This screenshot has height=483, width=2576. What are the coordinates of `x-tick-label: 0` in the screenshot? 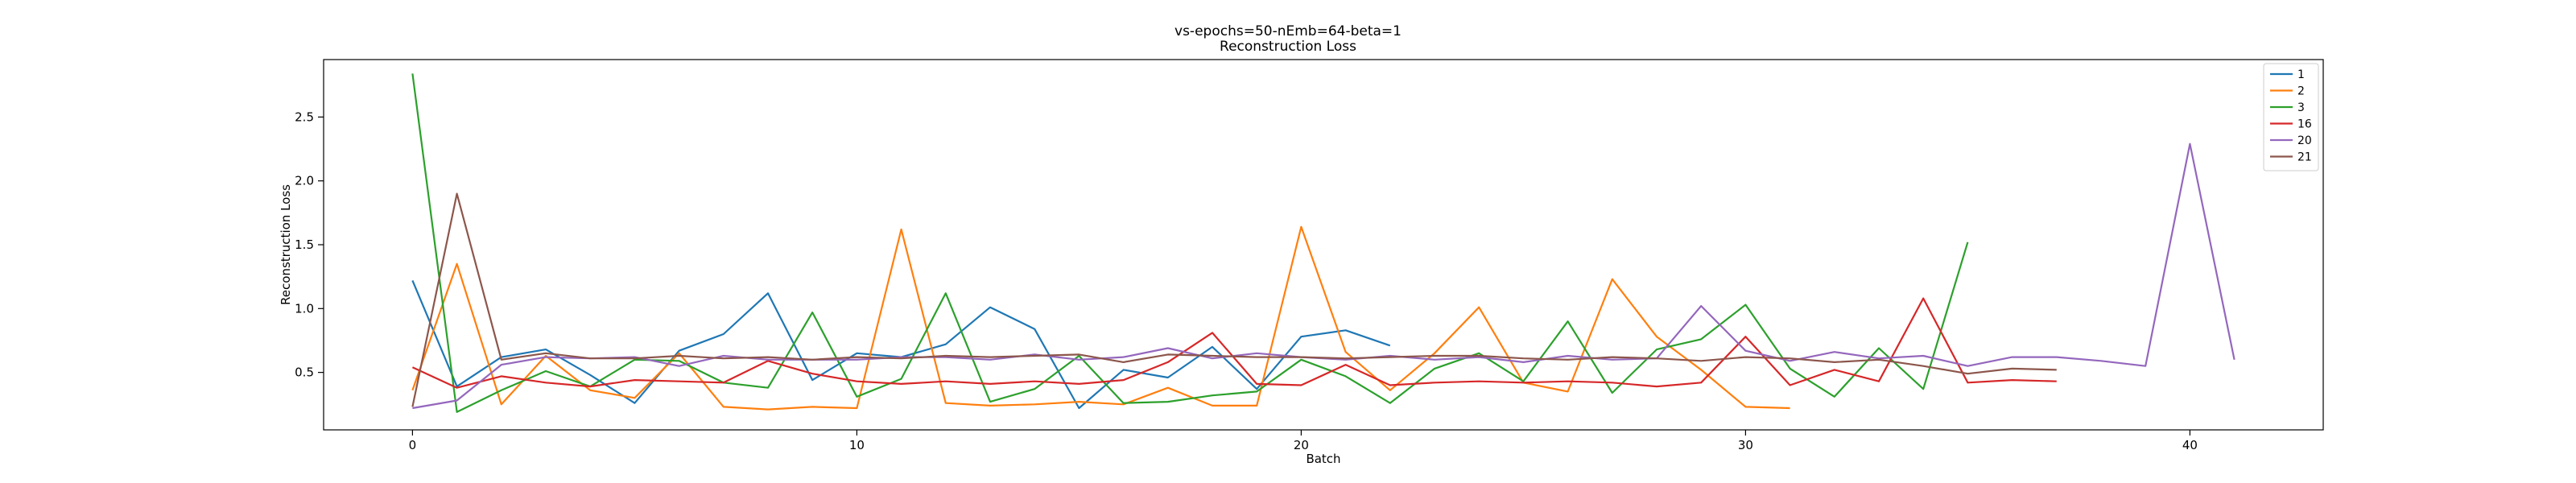 It's located at (413, 445).